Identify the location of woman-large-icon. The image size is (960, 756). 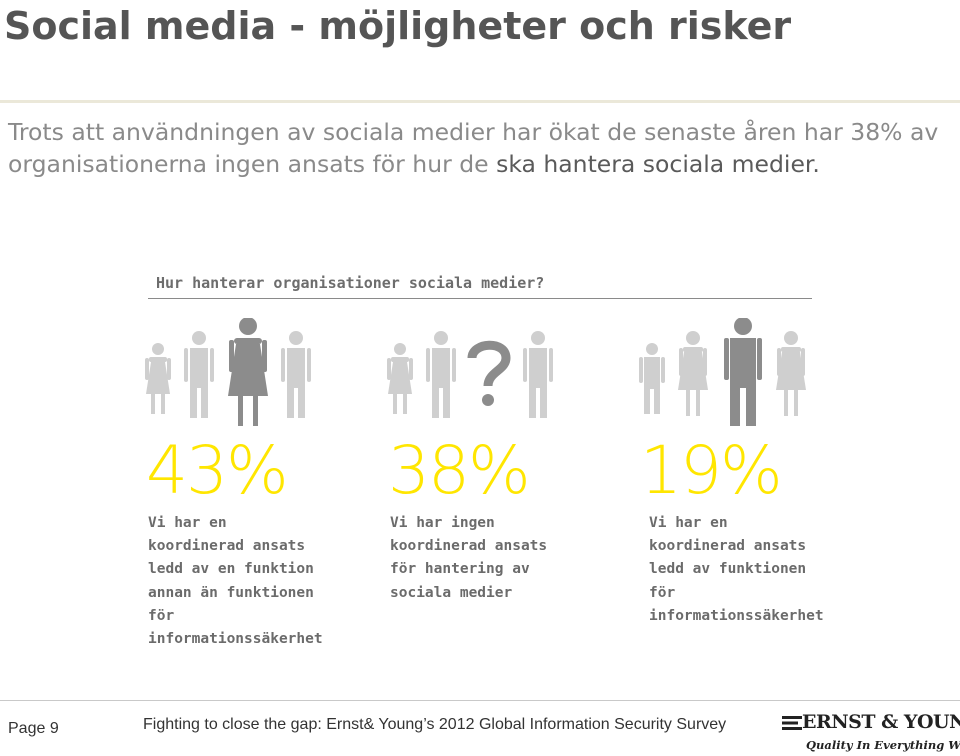
(248, 372).